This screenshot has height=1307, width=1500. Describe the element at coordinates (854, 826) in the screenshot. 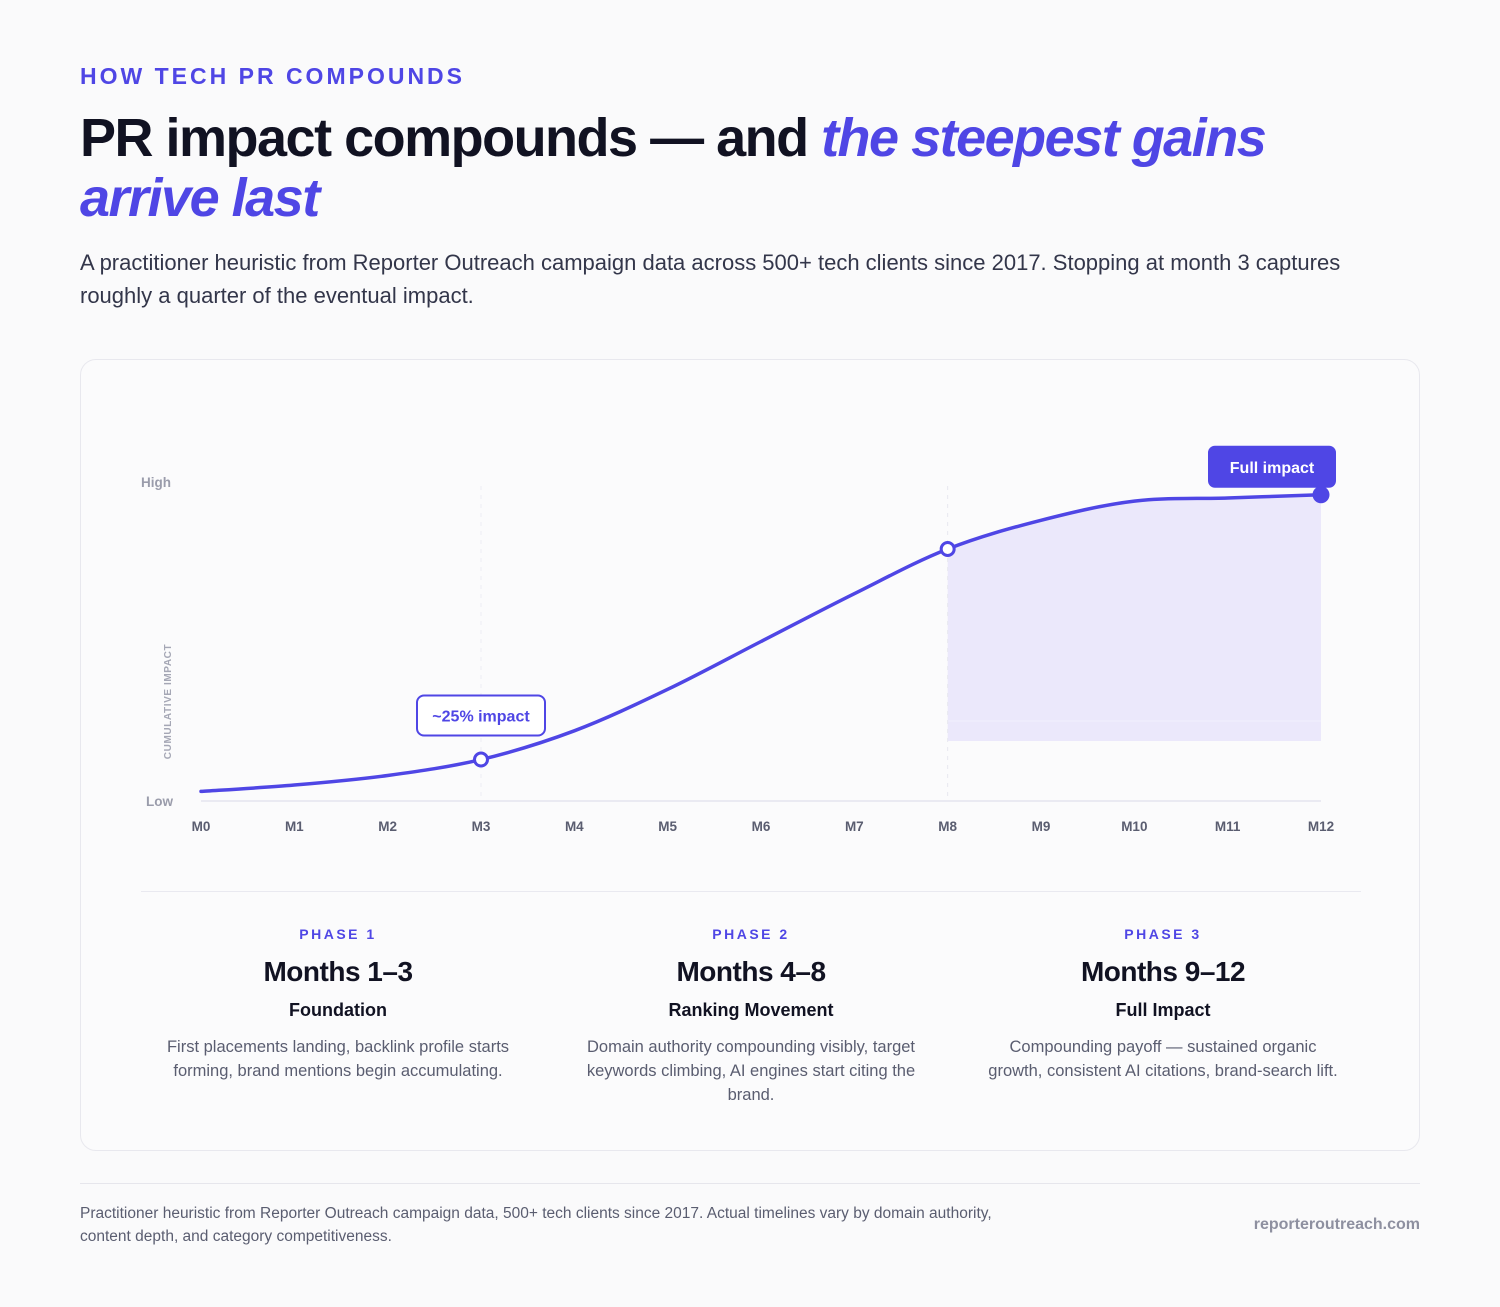

I see `x-tick-label: M7` at that location.